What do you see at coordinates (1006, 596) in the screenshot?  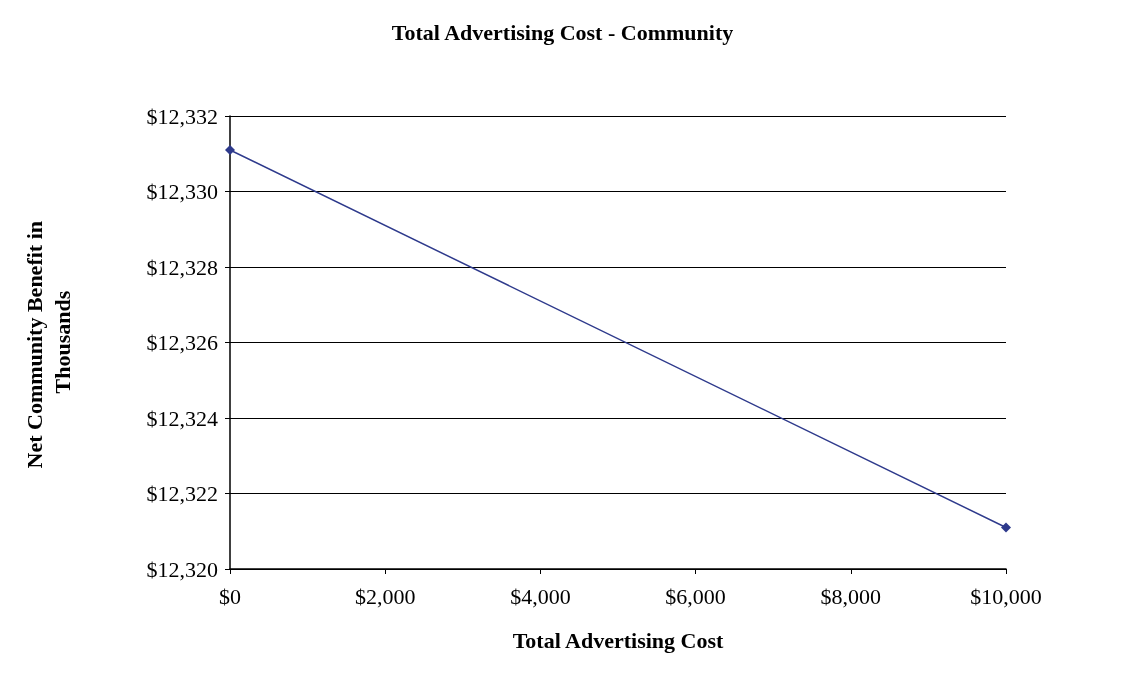 I see `x-tick-label: $10,000` at bounding box center [1006, 596].